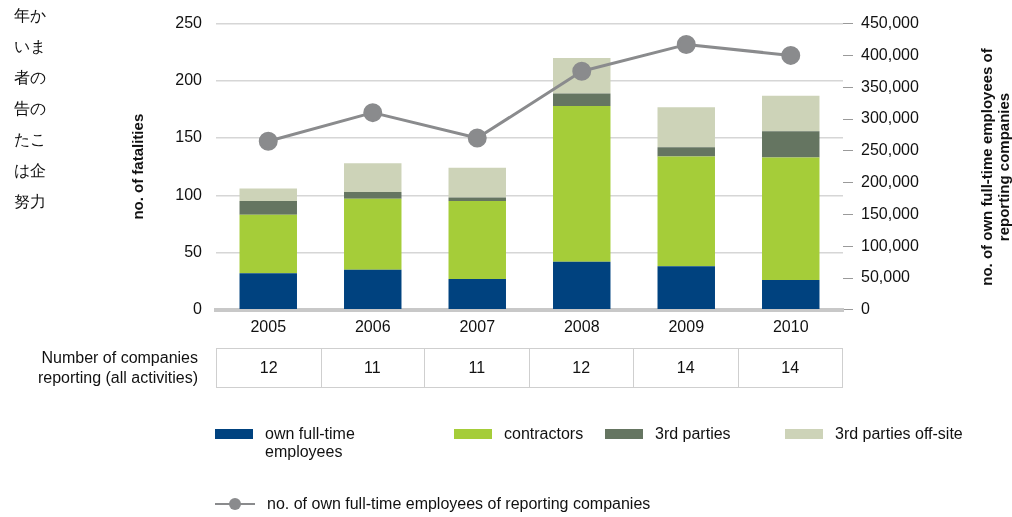 This screenshot has width=1012, height=517. What do you see at coordinates (372, 326) in the screenshot?
I see `x-tick-label: 2006` at bounding box center [372, 326].